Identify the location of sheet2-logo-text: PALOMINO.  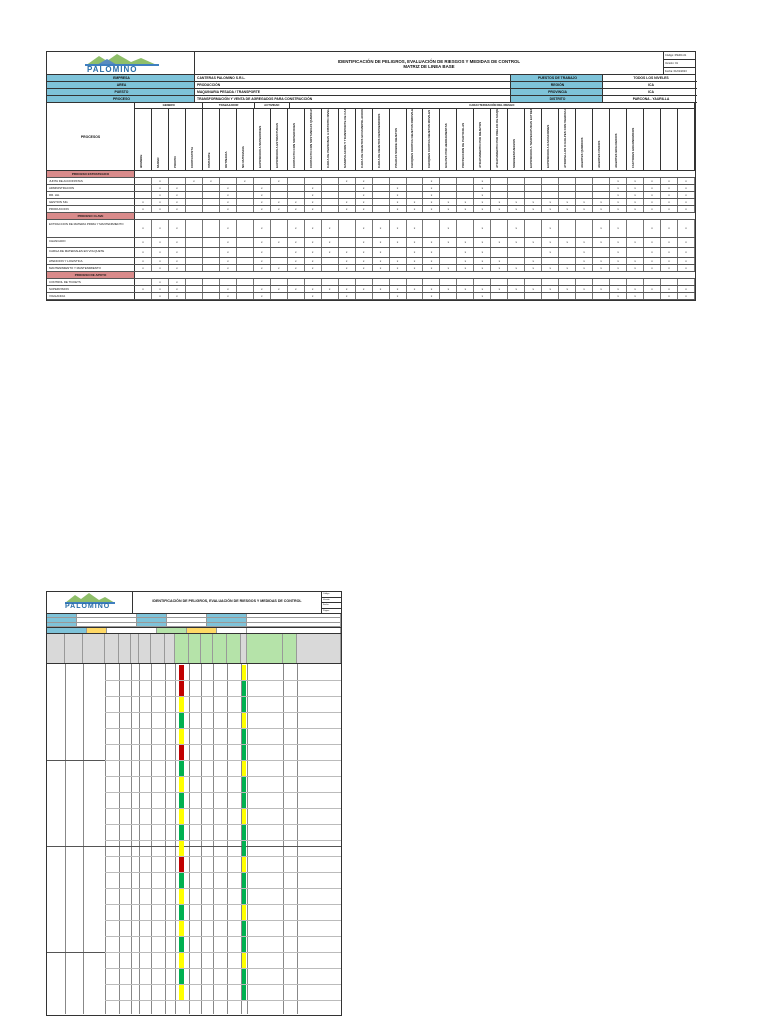
(88, 606).